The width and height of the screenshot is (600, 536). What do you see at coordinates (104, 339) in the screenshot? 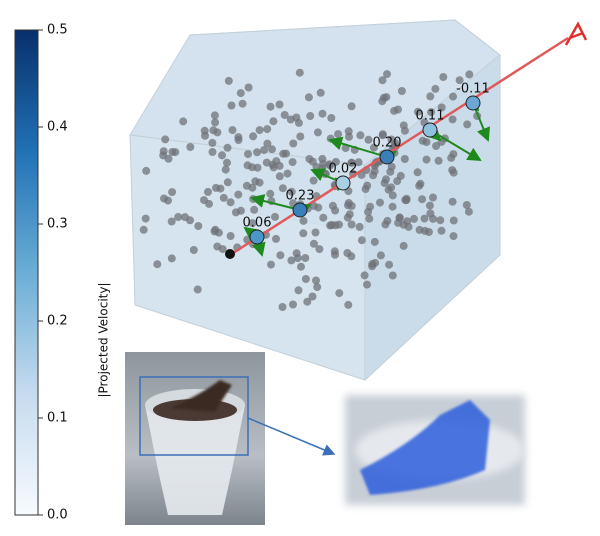
I see `colorbar-label: |Projected Velocity|` at bounding box center [104, 339].